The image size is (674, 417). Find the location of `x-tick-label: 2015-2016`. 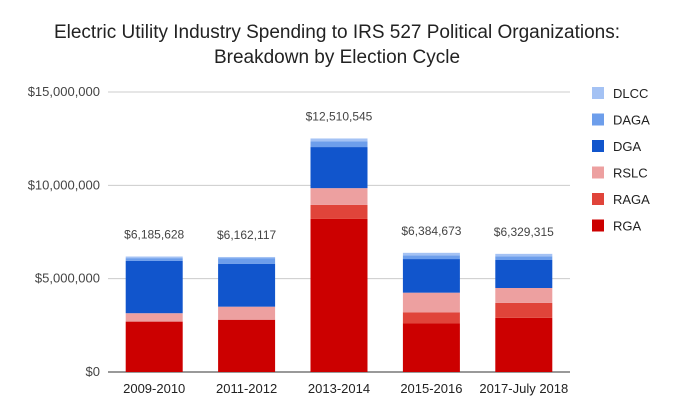

x-tick-label: 2015-2016 is located at coordinates (431, 388).